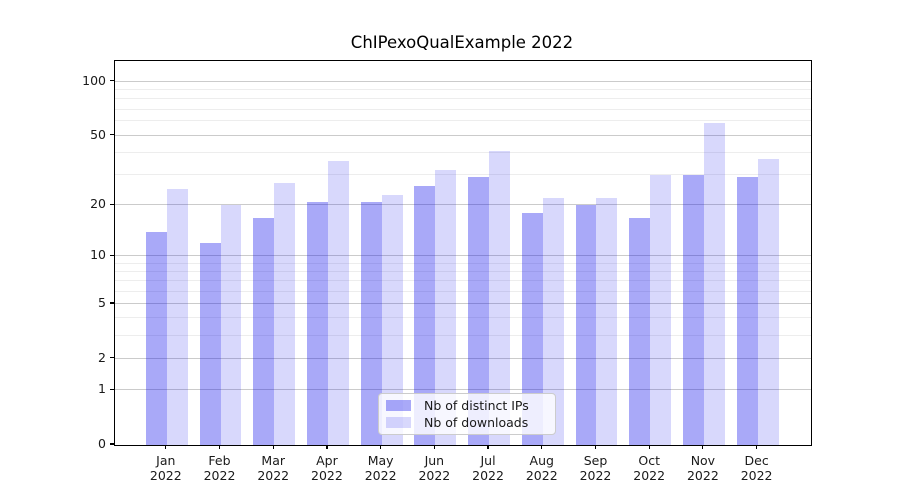 This screenshot has width=900, height=500. What do you see at coordinates (595, 468) in the screenshot?
I see `x-tick-label-sep: Sep 2022` at bounding box center [595, 468].